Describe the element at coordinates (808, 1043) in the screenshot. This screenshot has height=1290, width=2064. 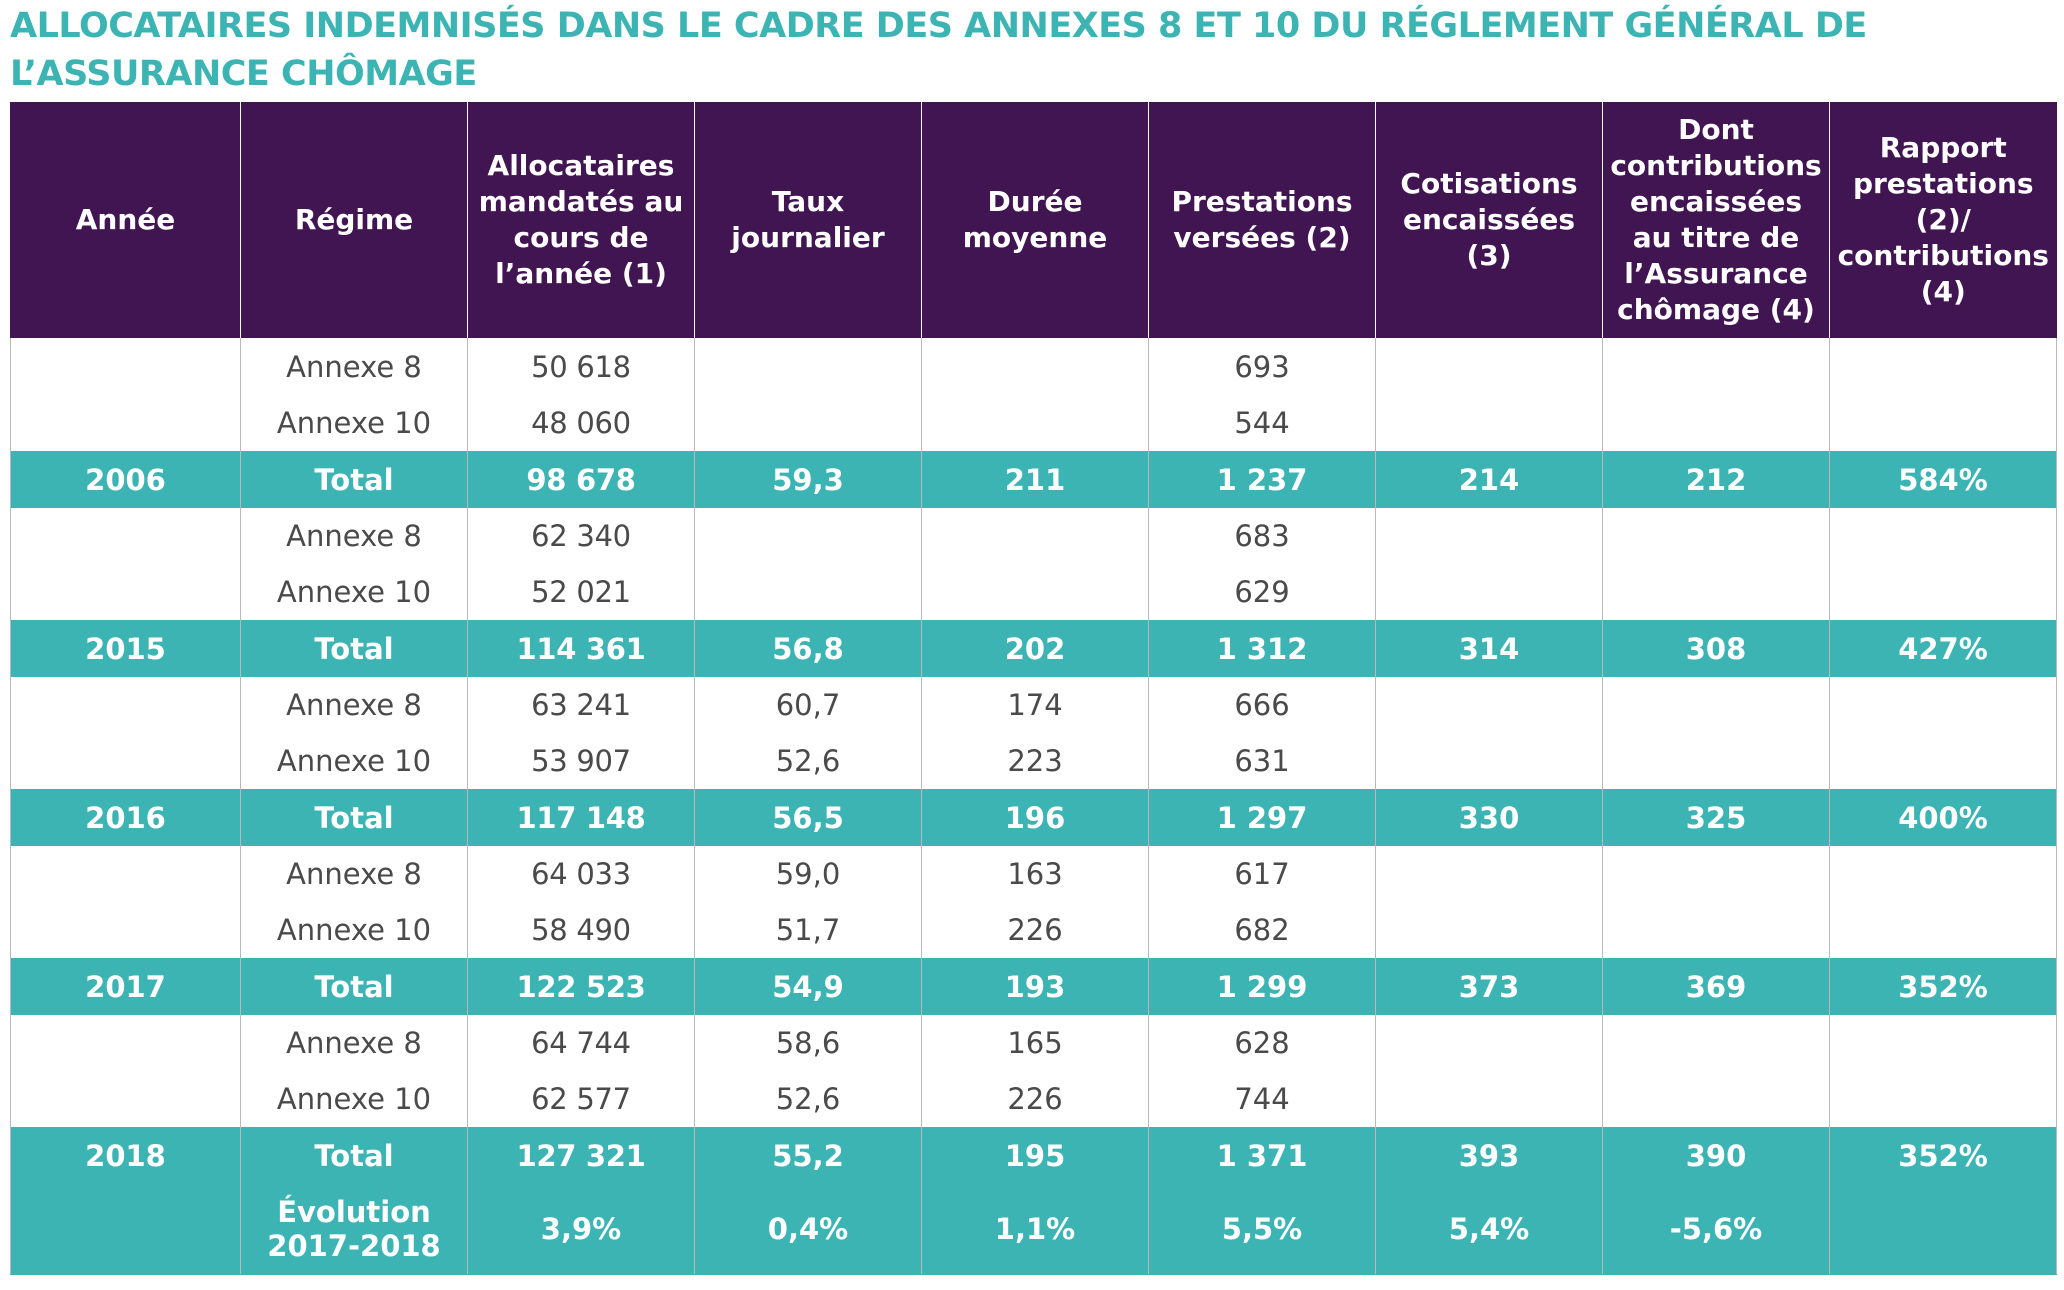
I see `cell-taux: 58,6` at that location.